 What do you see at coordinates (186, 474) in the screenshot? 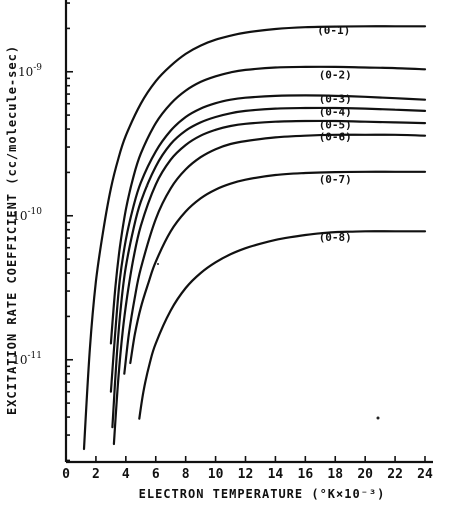
I see `x-tick-label-8: 8` at bounding box center [186, 474].